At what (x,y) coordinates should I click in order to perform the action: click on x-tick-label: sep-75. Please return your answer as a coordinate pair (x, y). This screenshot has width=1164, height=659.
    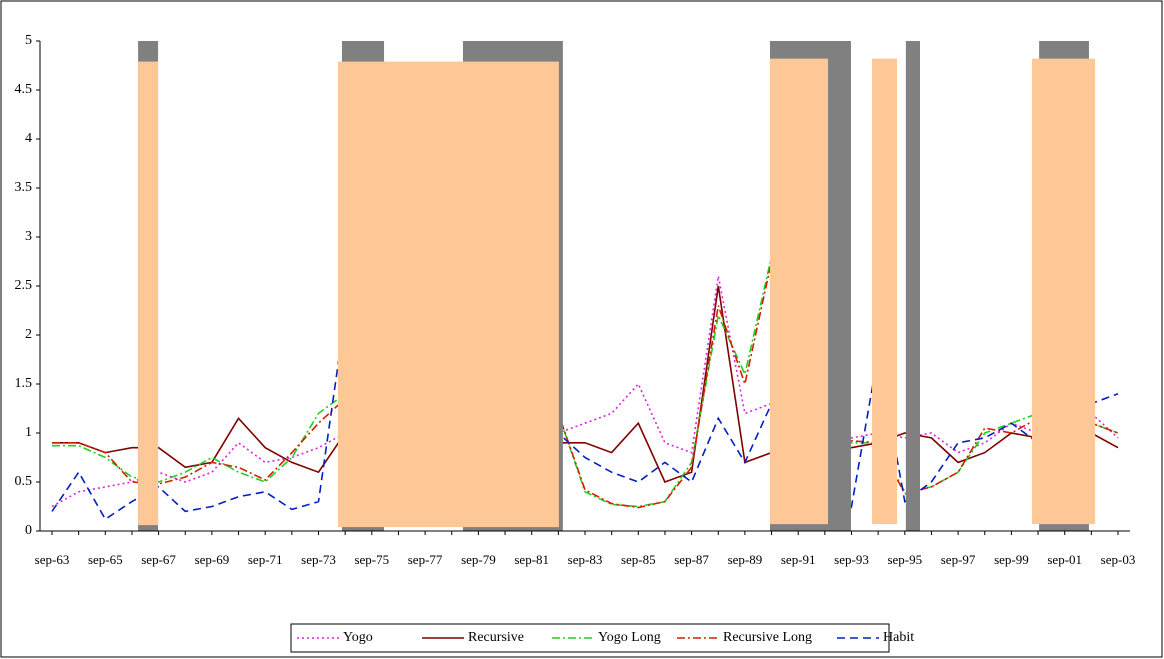
    Looking at the image, I should click on (371, 559).